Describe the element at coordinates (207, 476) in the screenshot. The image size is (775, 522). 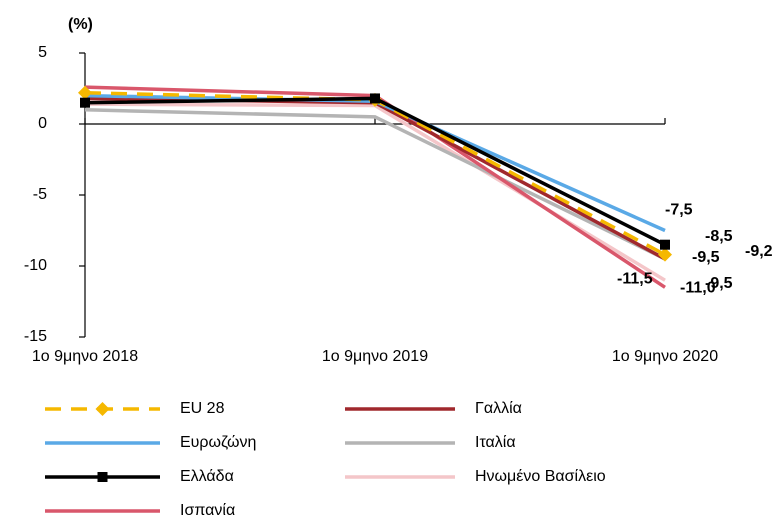
I see `legend-label: Ελλάδα` at that location.